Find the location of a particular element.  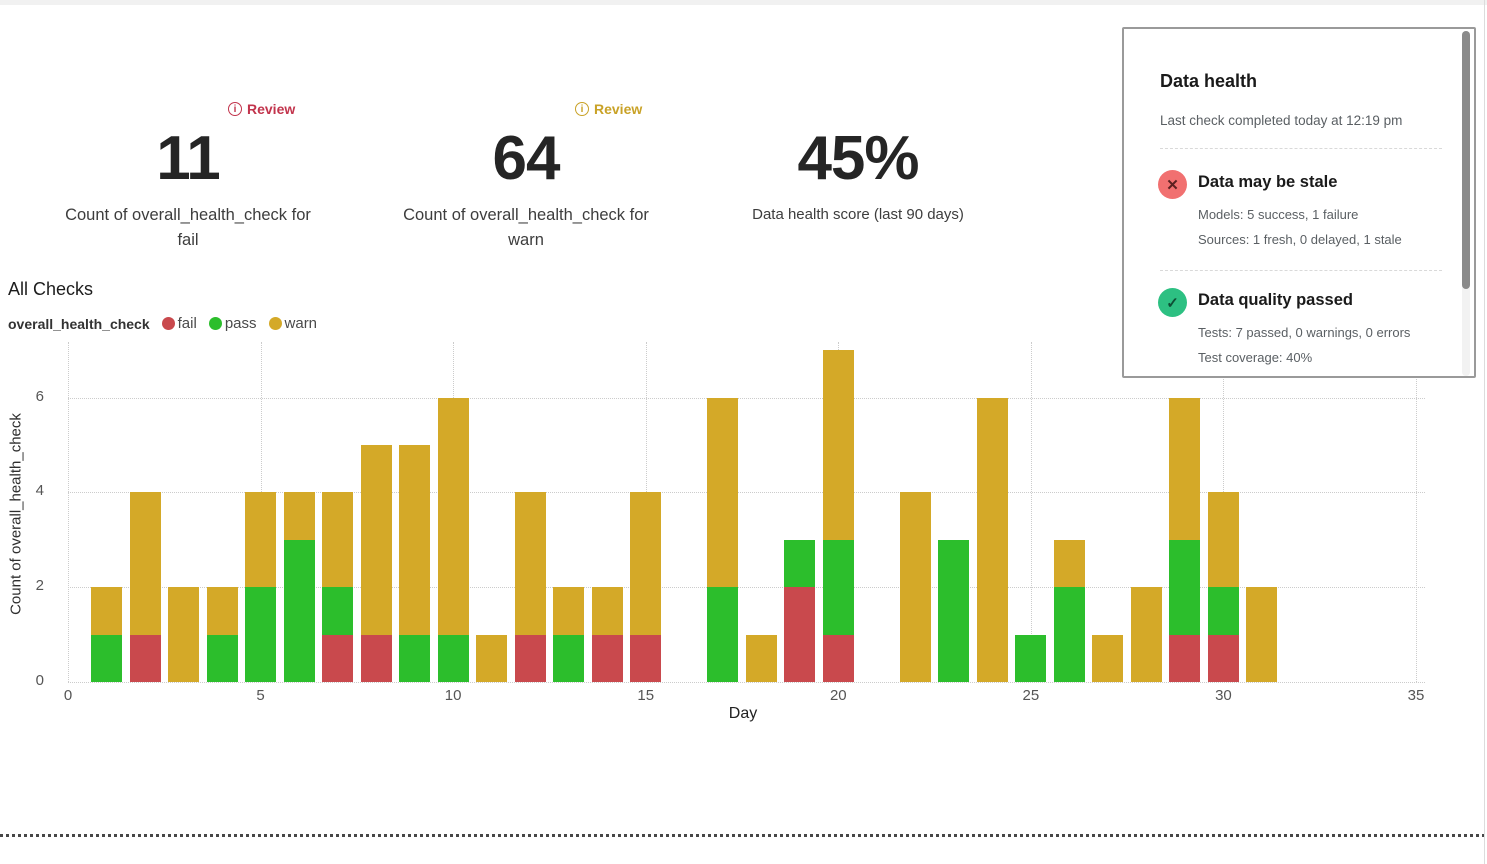

y-tick-label: 4 is located at coordinates (39, 491).